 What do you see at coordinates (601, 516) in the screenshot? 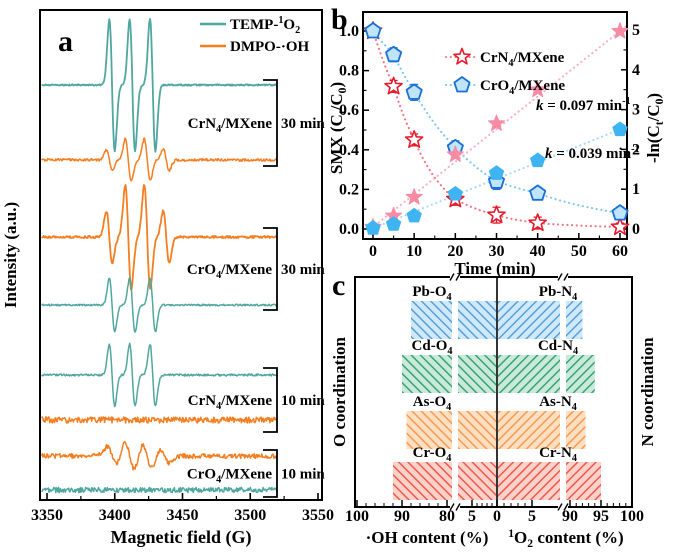
I see `x-tick-label: 95` at bounding box center [601, 516].